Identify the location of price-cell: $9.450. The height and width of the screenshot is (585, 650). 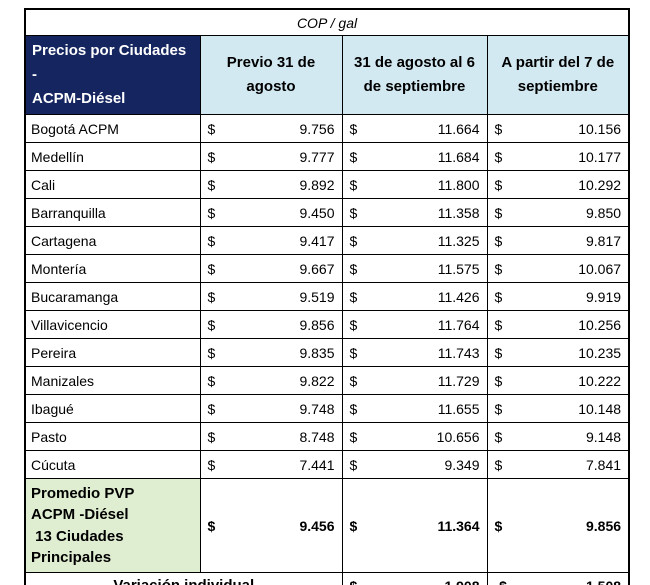
(271, 212).